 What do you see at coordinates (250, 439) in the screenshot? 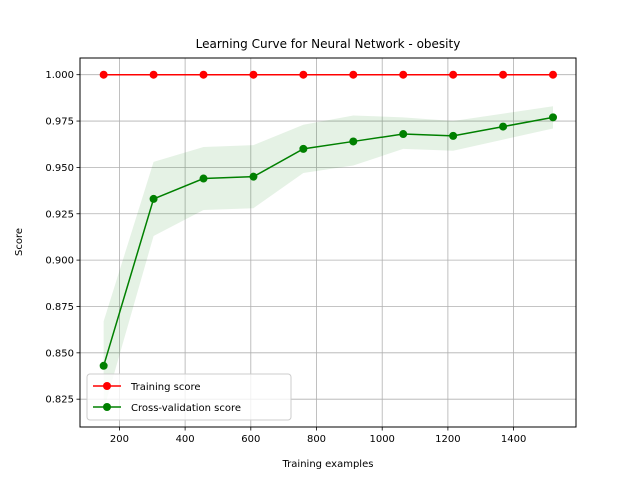
I see `x-tick-label: 600` at bounding box center [250, 439].